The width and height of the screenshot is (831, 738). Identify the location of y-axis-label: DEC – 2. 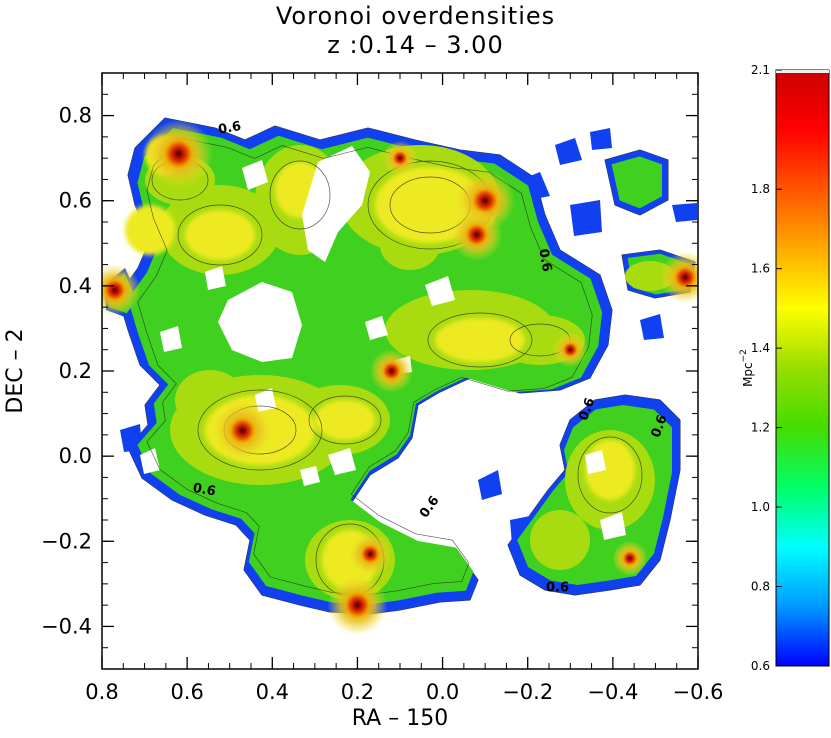
(15, 370).